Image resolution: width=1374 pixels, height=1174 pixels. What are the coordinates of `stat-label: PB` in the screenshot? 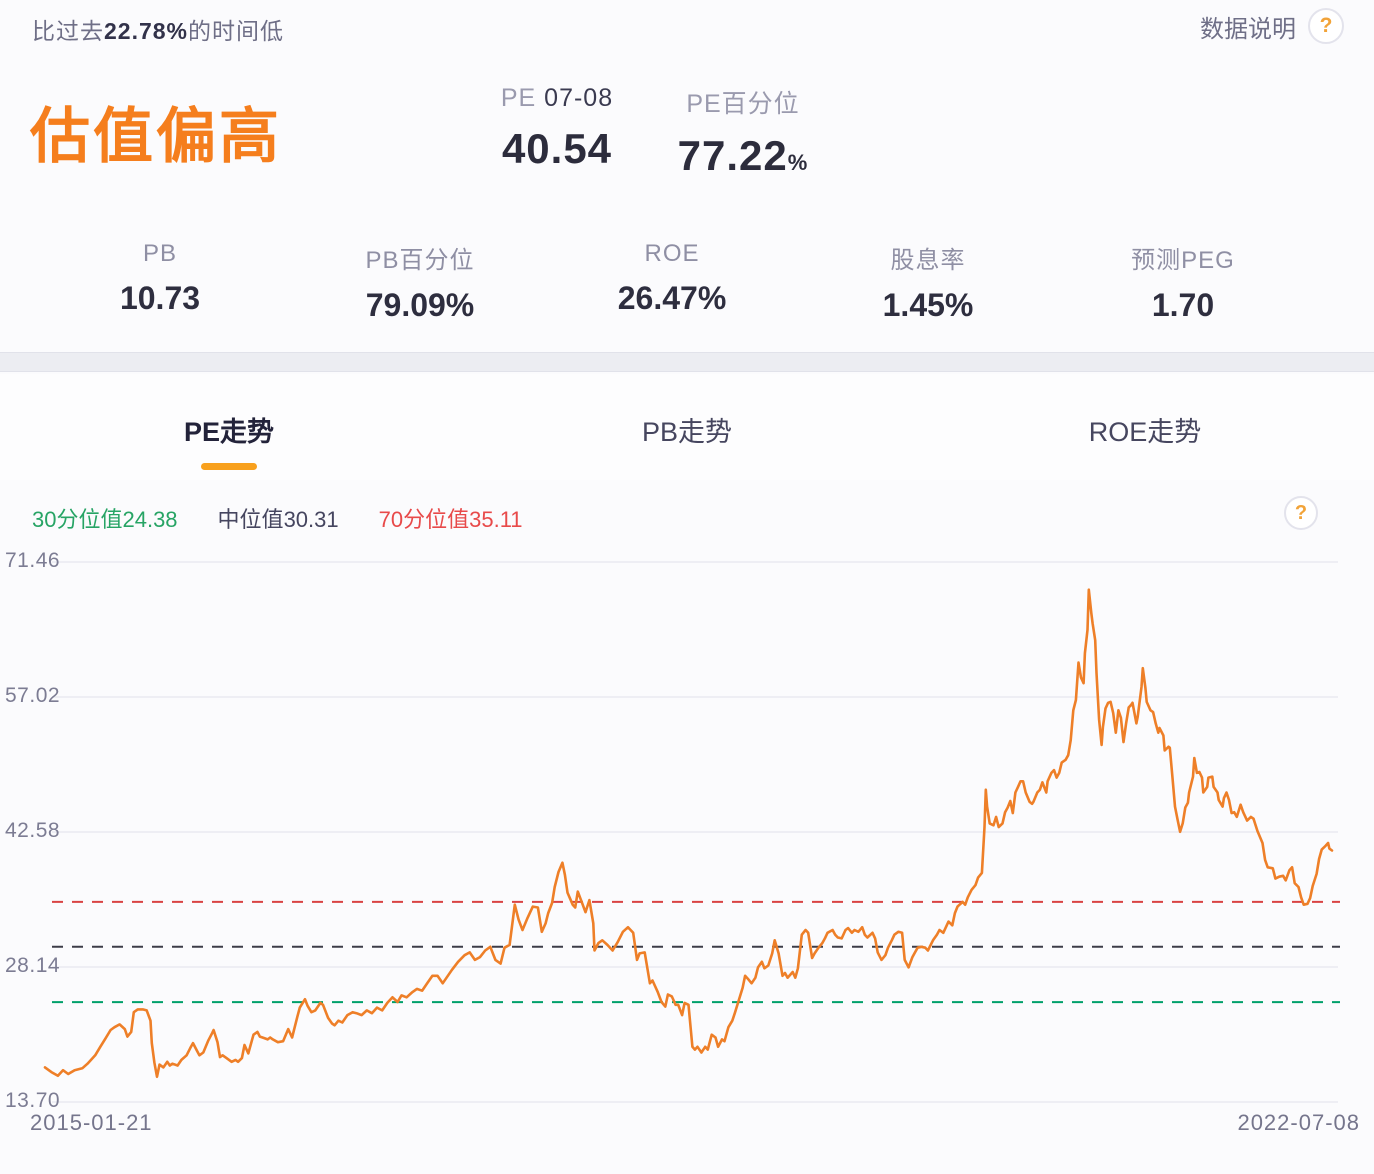 It's located at (160, 253).